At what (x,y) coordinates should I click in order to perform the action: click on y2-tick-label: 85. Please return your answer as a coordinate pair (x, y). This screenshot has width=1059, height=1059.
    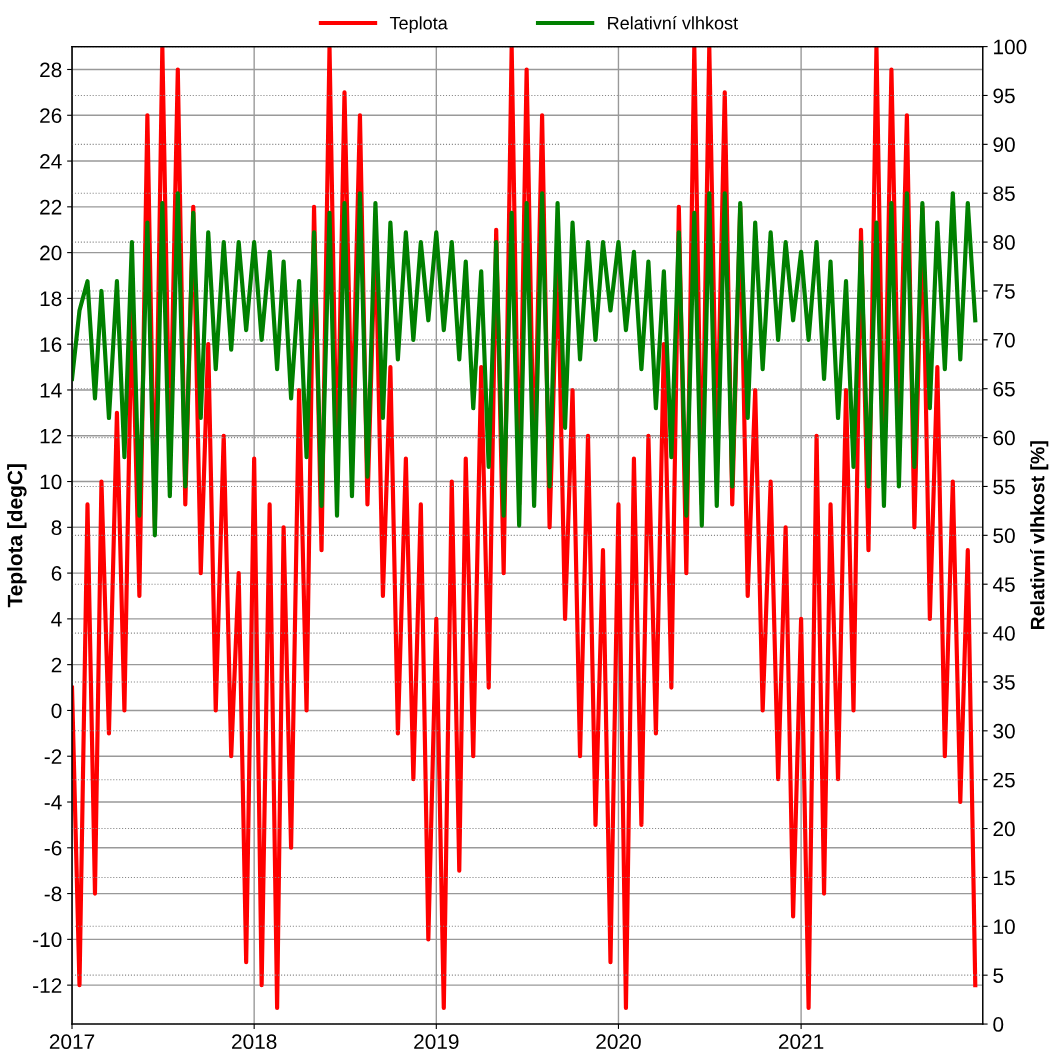
    Looking at the image, I should click on (1004, 193).